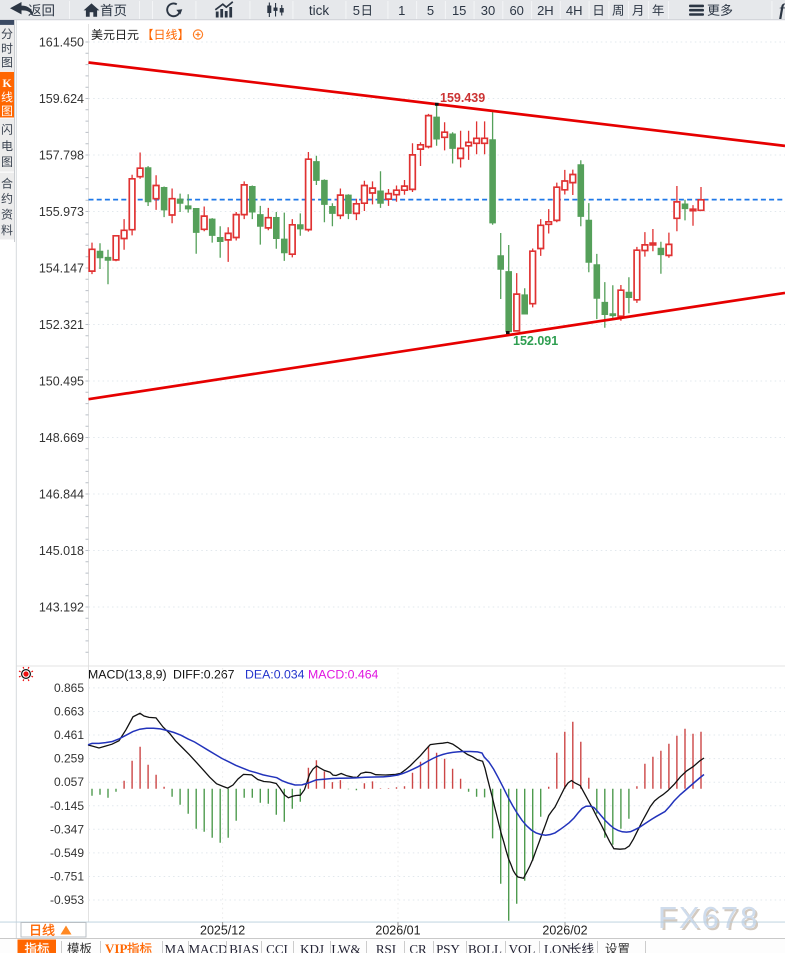  What do you see at coordinates (545, 10) in the screenshot?
I see `svg-text: 2H` at bounding box center [545, 10].